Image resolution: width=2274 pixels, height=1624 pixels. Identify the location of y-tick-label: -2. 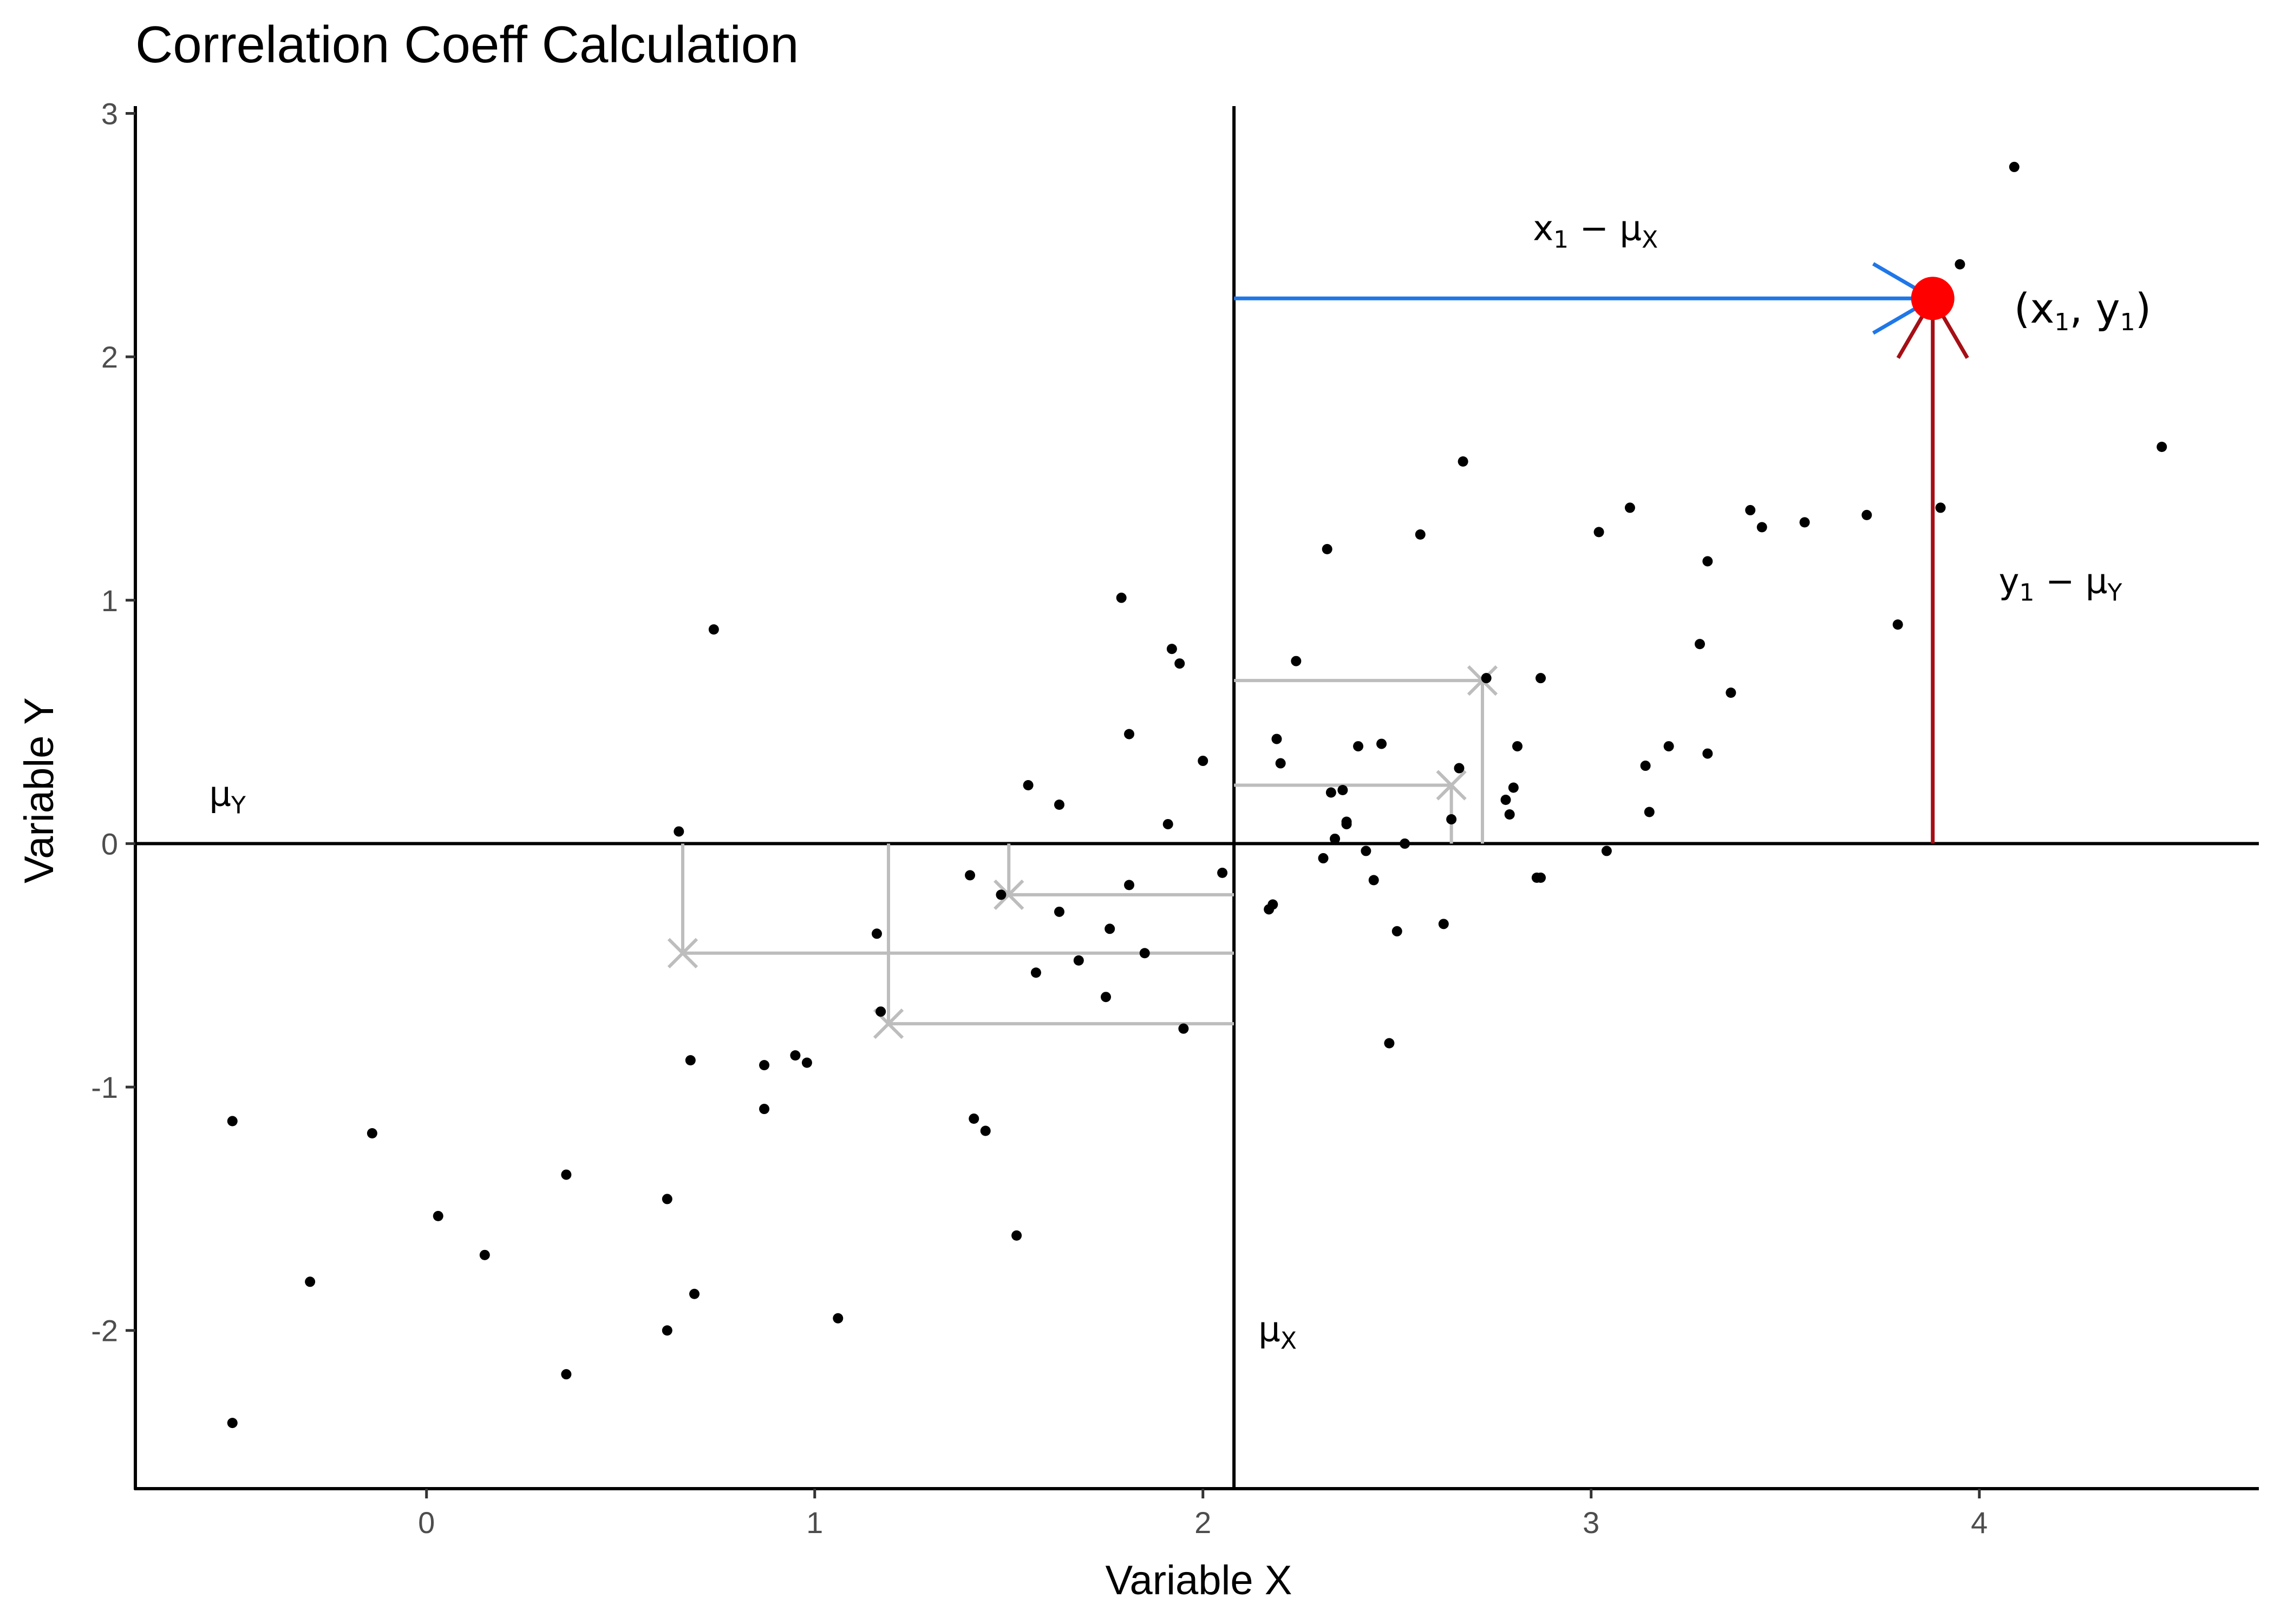
(105, 1331).